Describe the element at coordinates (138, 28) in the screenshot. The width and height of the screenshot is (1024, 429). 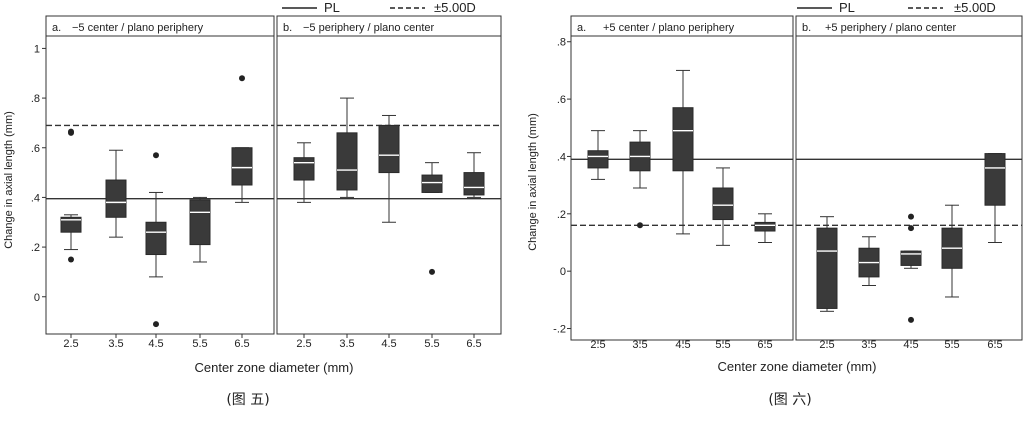
I see `panel-title-a: −5 center / plano periphery` at that location.